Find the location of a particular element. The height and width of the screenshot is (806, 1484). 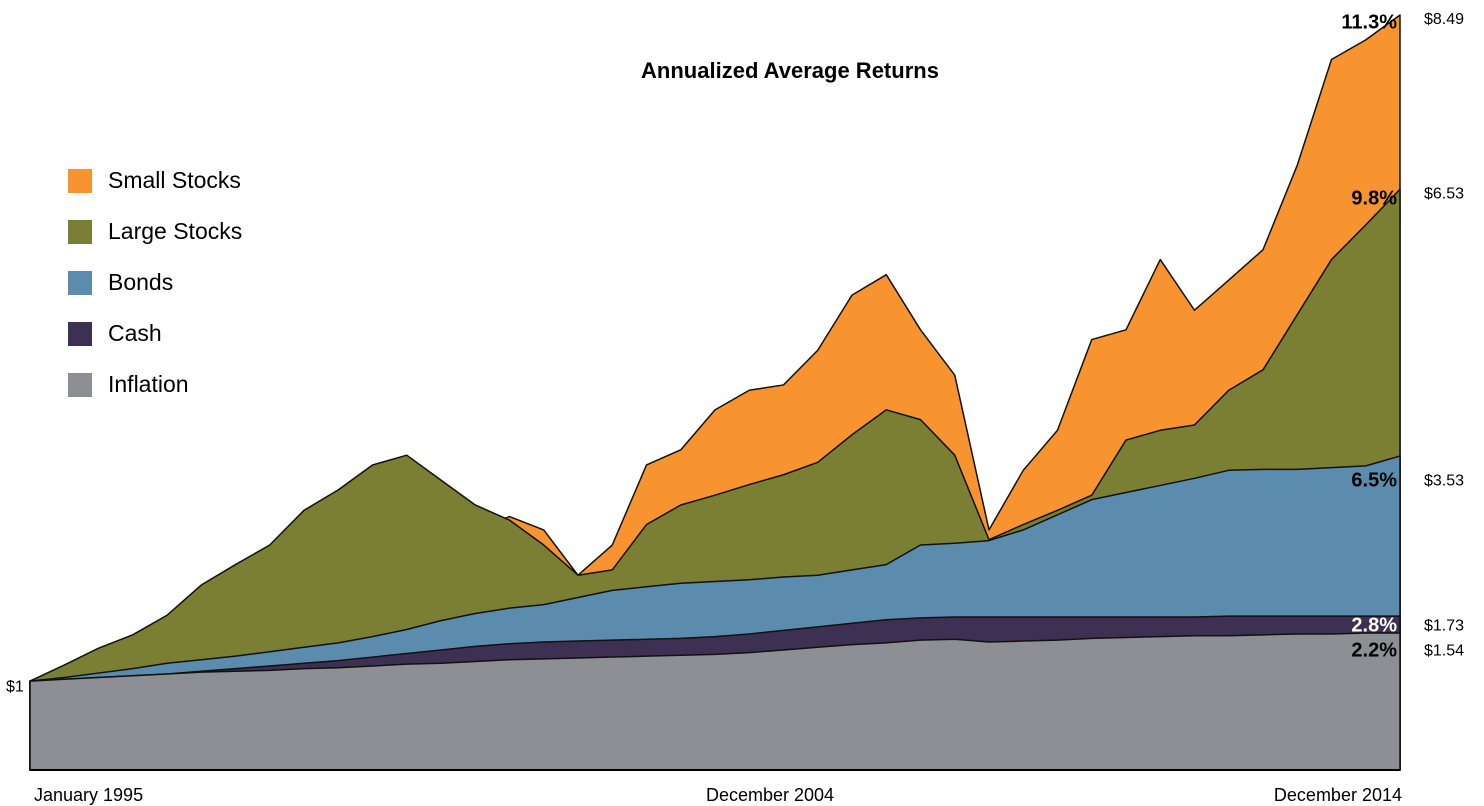

end-label: $6.53 is located at coordinates (1444, 194).